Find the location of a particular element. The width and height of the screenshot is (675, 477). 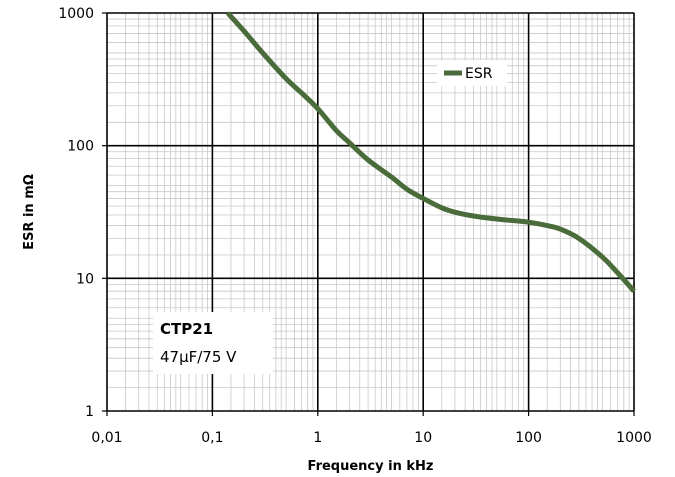

y-tick-label: 100 is located at coordinates (80, 147).